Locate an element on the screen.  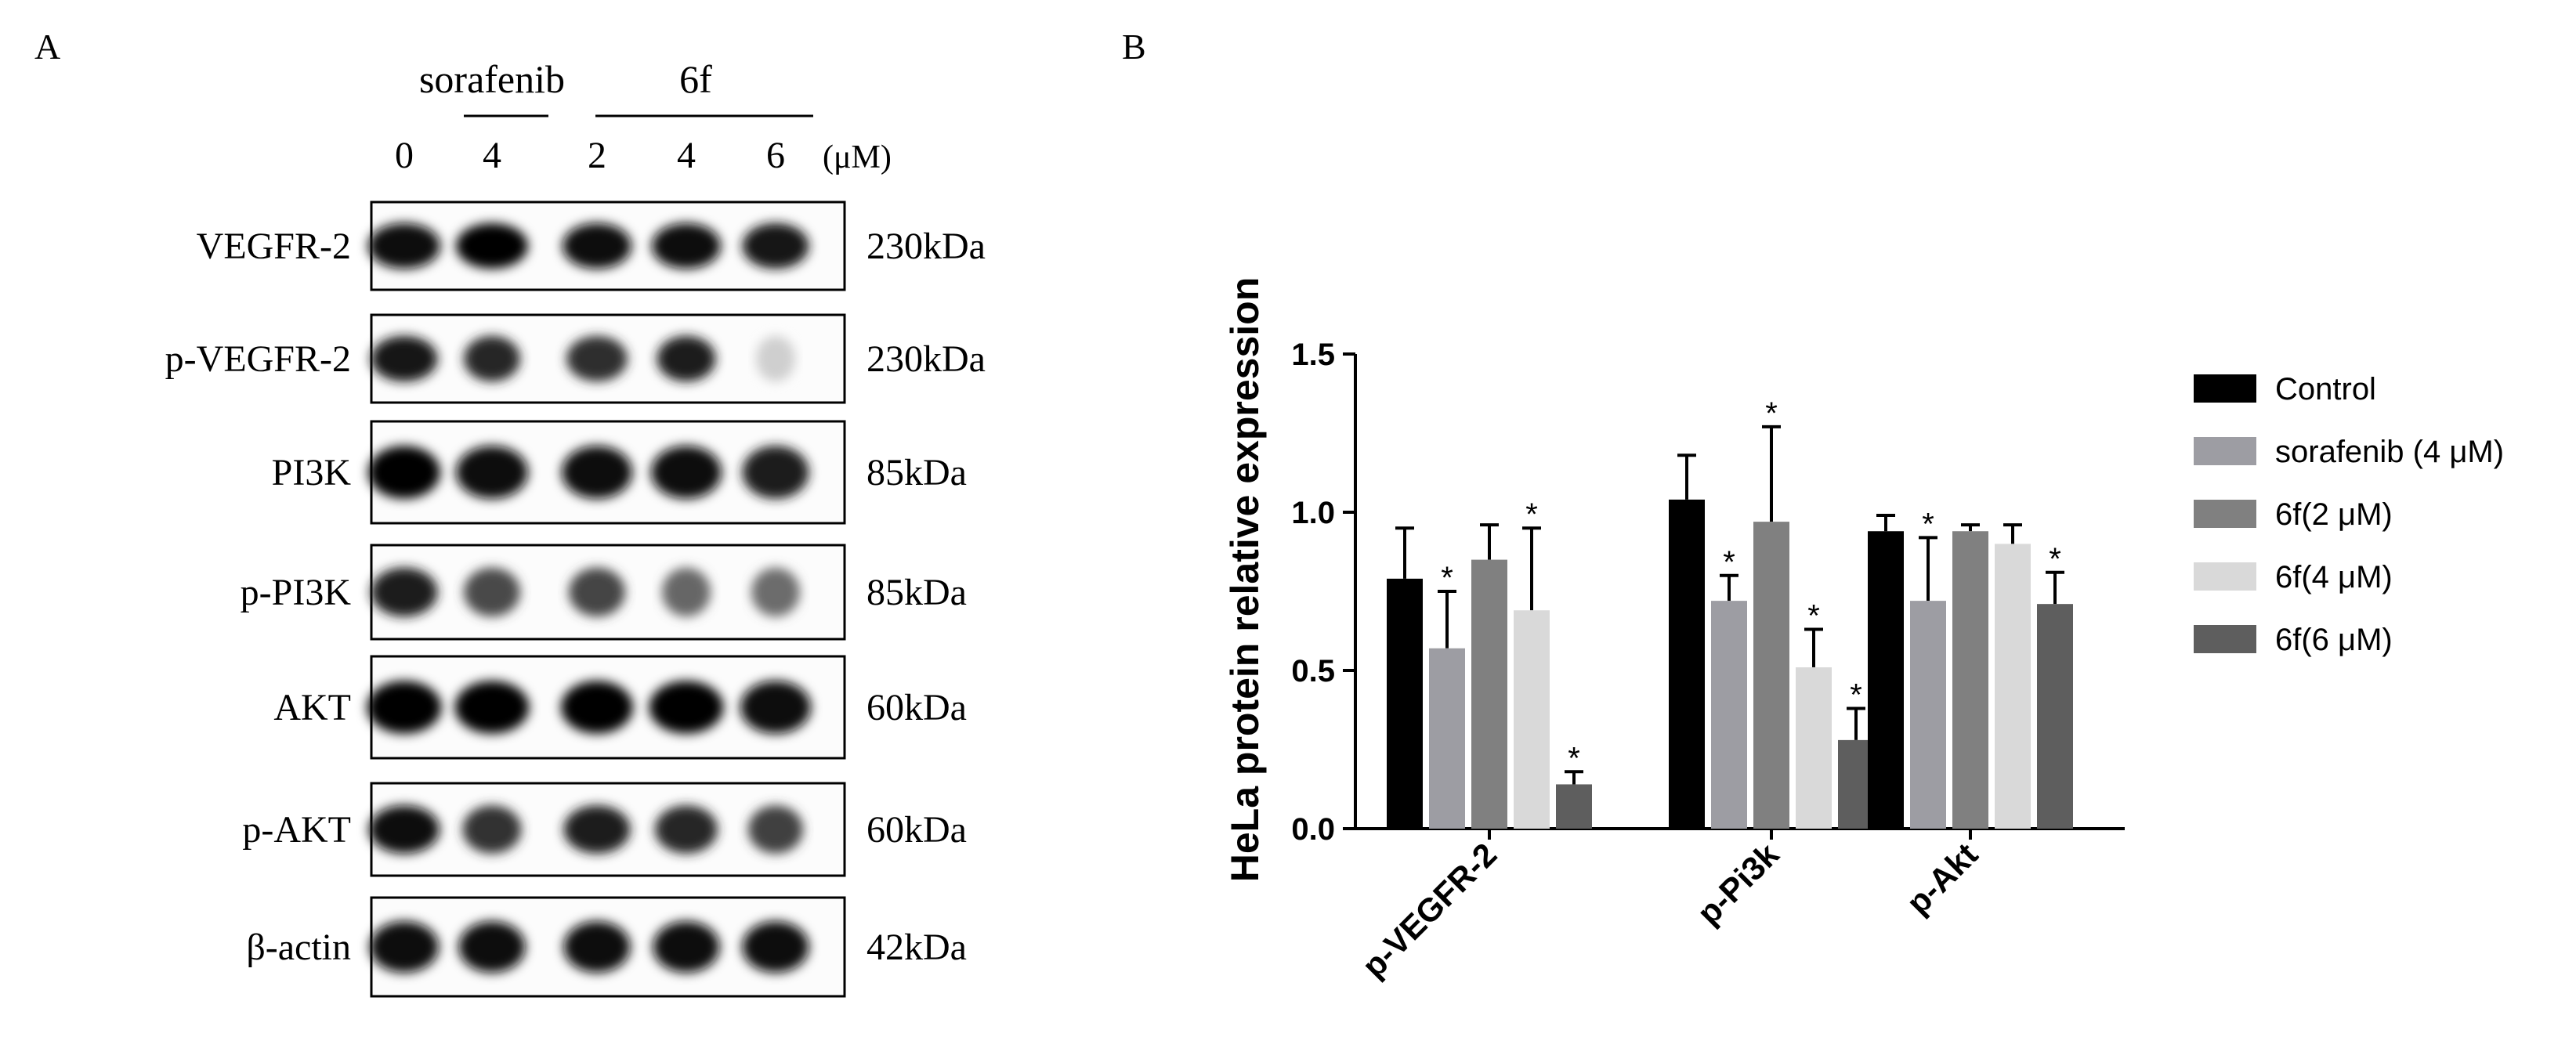
panel-b-label: B is located at coordinates (1134, 47).